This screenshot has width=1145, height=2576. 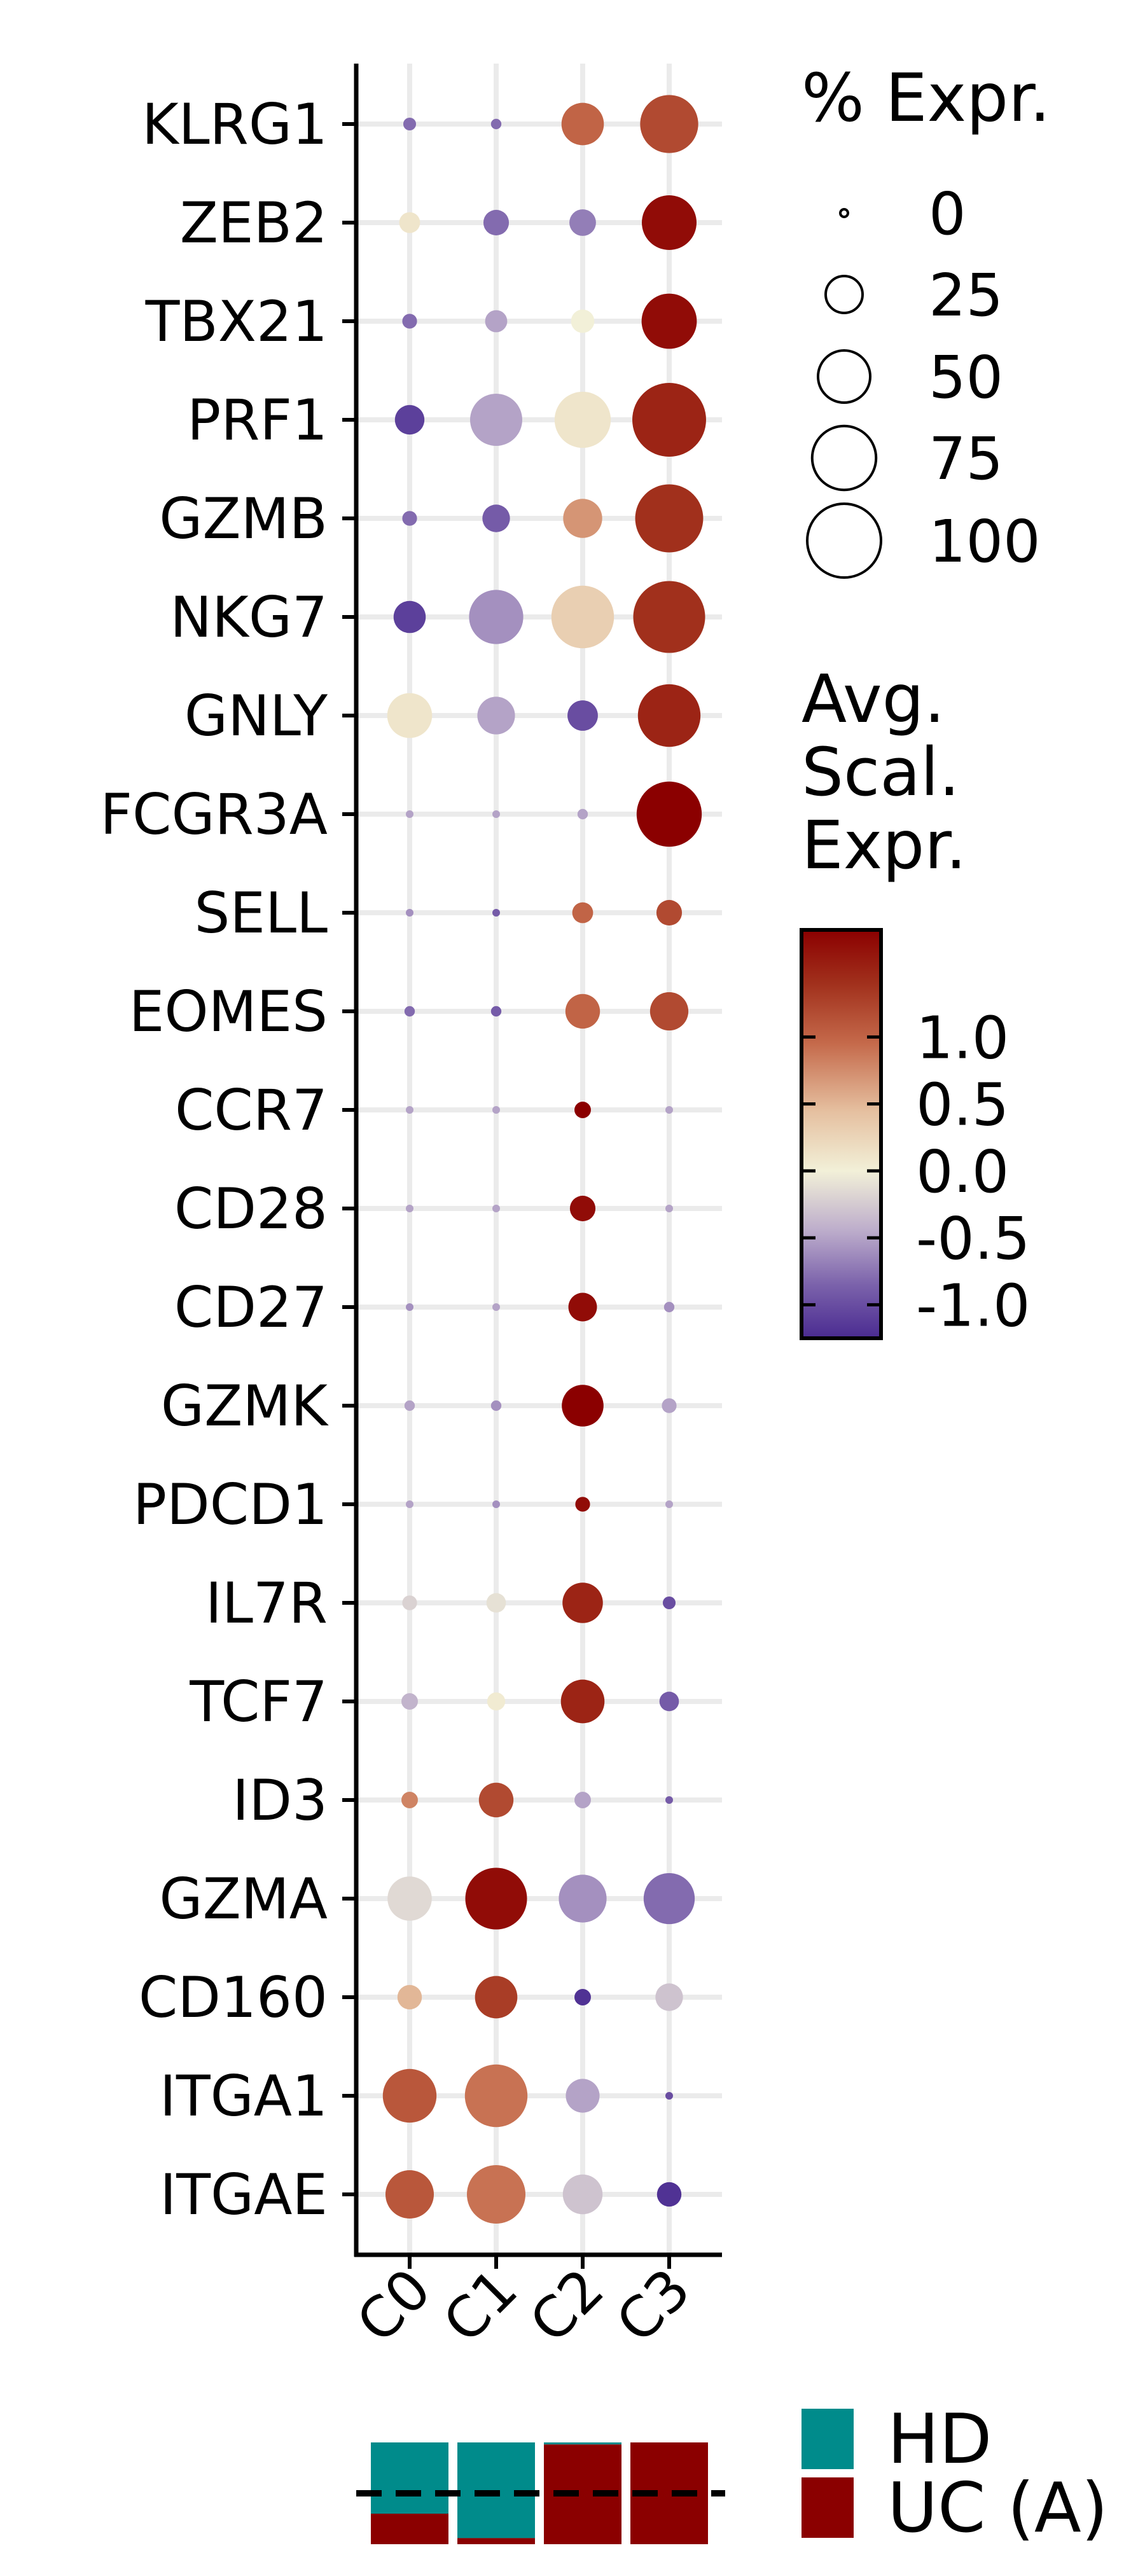 What do you see at coordinates (409, 1405) in the screenshot?
I see `dot-GZMK-C0` at bounding box center [409, 1405].